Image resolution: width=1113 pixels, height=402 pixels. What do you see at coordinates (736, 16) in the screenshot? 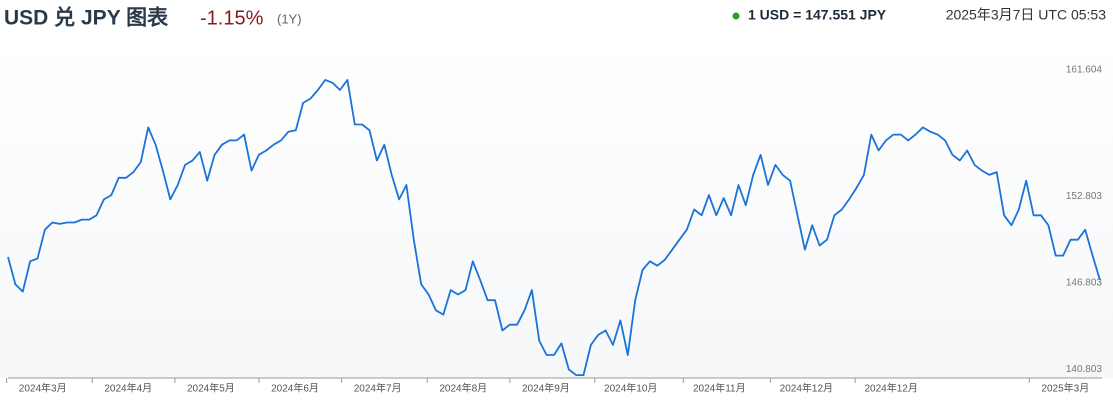
I see `live-dot` at bounding box center [736, 16].